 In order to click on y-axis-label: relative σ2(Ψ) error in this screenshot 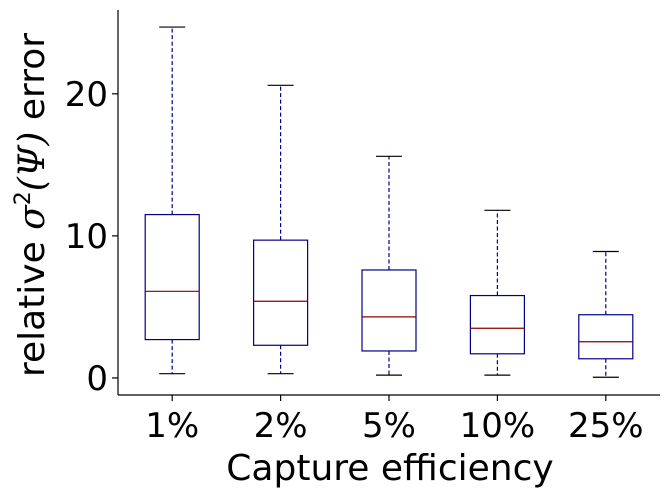, I will do `click(32, 205)`.